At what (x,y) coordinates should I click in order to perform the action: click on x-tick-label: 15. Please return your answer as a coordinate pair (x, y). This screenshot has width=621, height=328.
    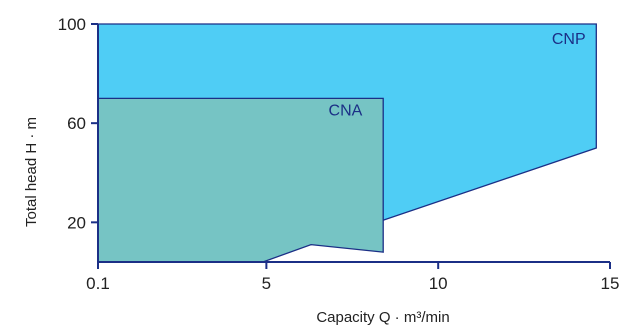
    Looking at the image, I should click on (610, 283).